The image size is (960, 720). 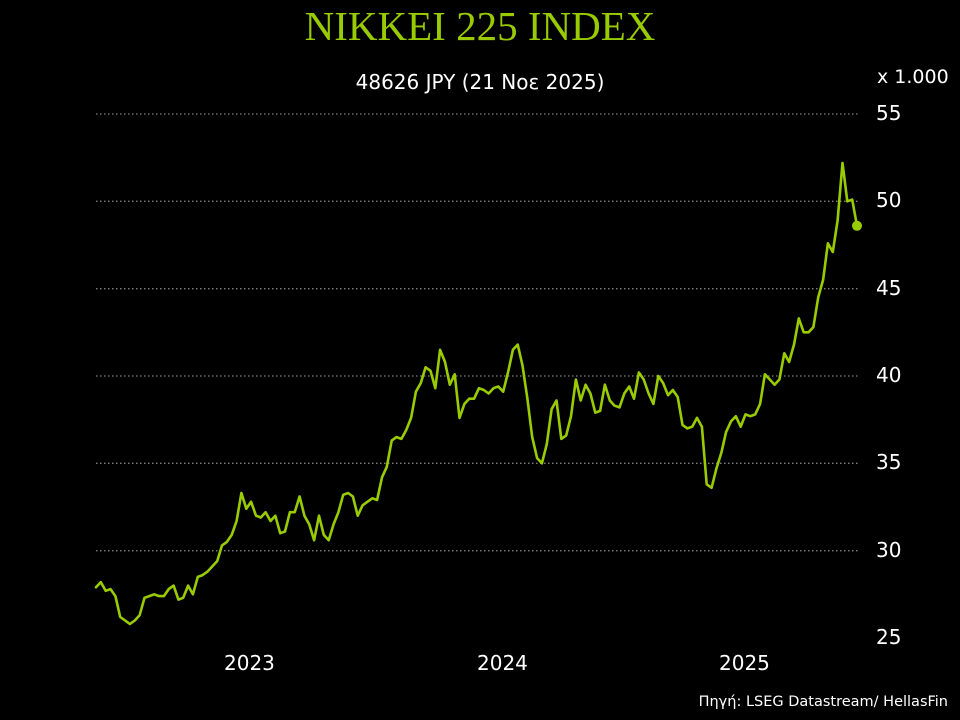 I want to click on y-tick-label: 25, so click(x=889, y=637).